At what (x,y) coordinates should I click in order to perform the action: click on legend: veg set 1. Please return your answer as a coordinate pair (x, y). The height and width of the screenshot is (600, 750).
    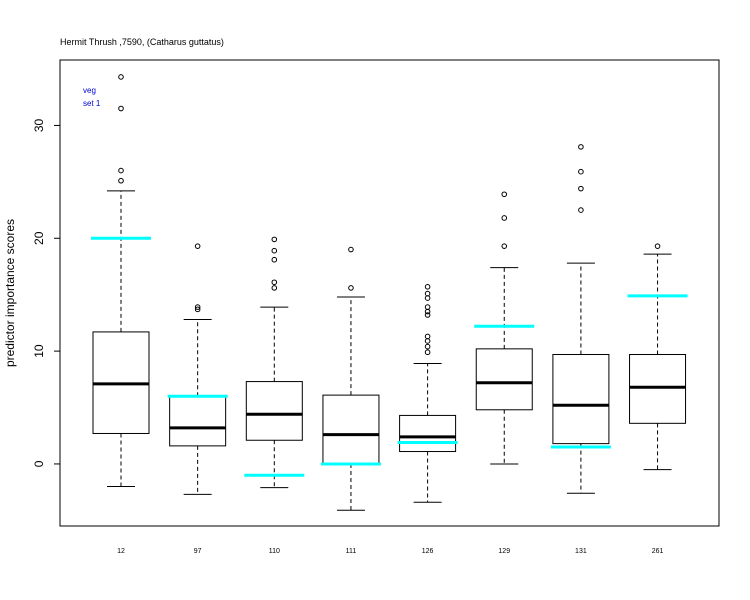
    Looking at the image, I should click on (92, 97).